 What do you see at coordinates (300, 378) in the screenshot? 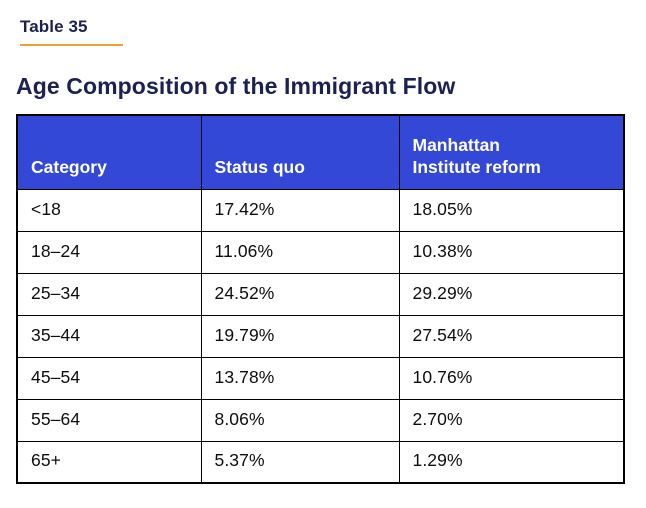
I see `cell-status-quo: 13.78%` at bounding box center [300, 378].